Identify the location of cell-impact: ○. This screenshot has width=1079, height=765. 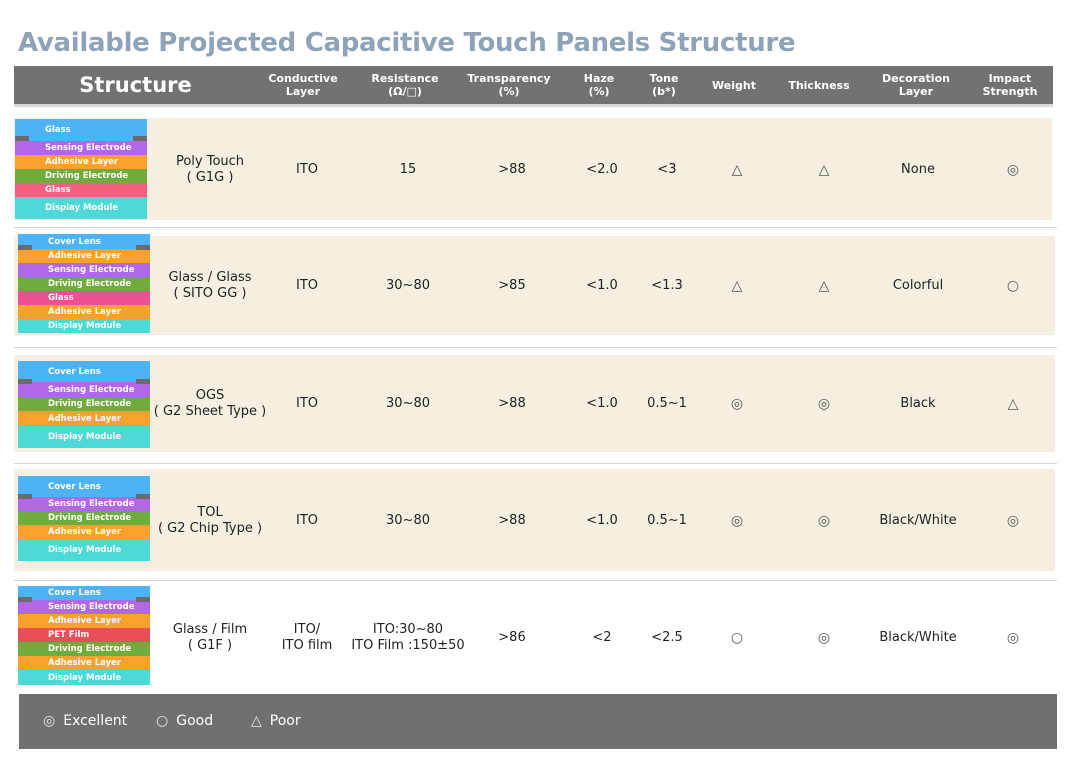
(1013, 286).